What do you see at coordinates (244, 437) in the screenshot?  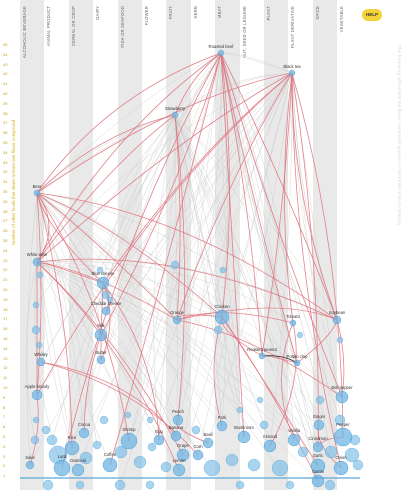 I see `food-node-mushroom` at bounding box center [244, 437].